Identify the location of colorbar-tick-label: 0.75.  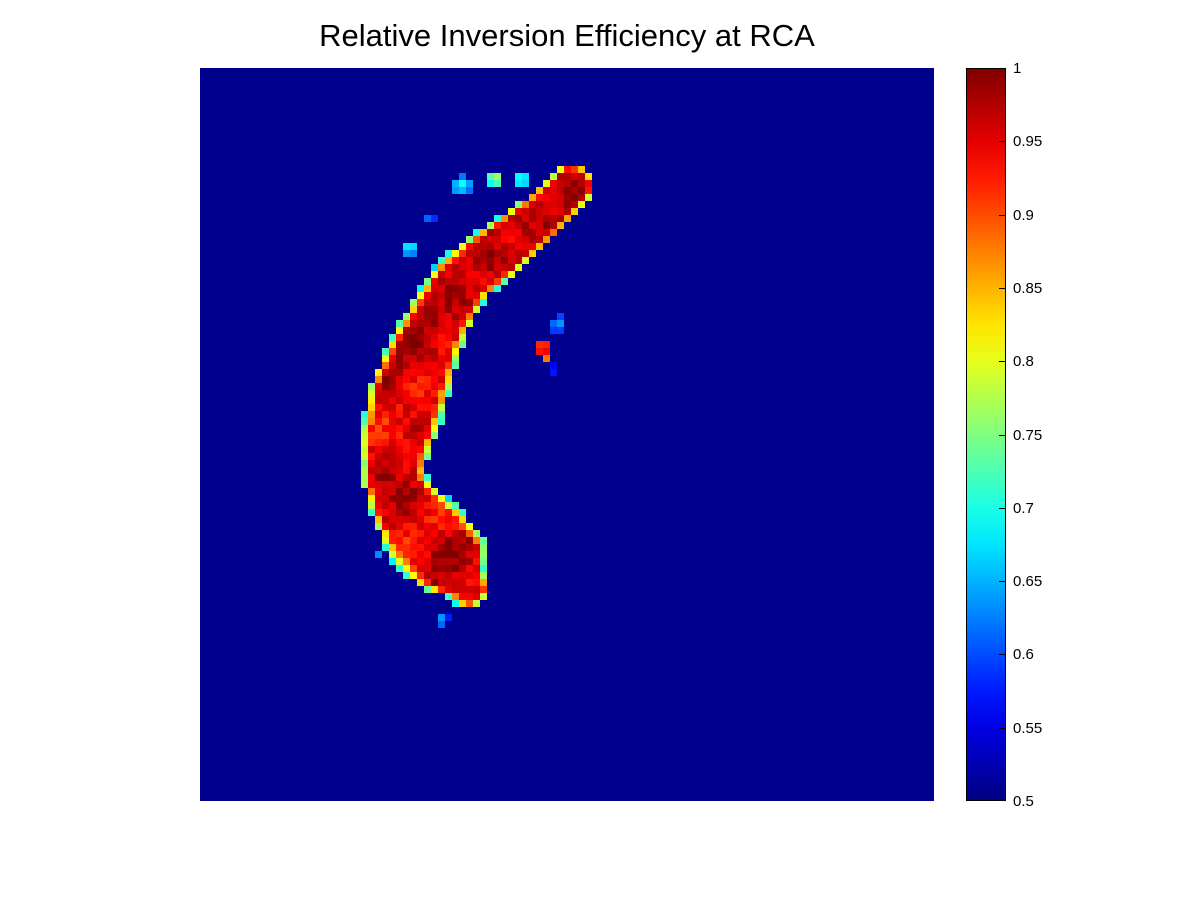
(1028, 435).